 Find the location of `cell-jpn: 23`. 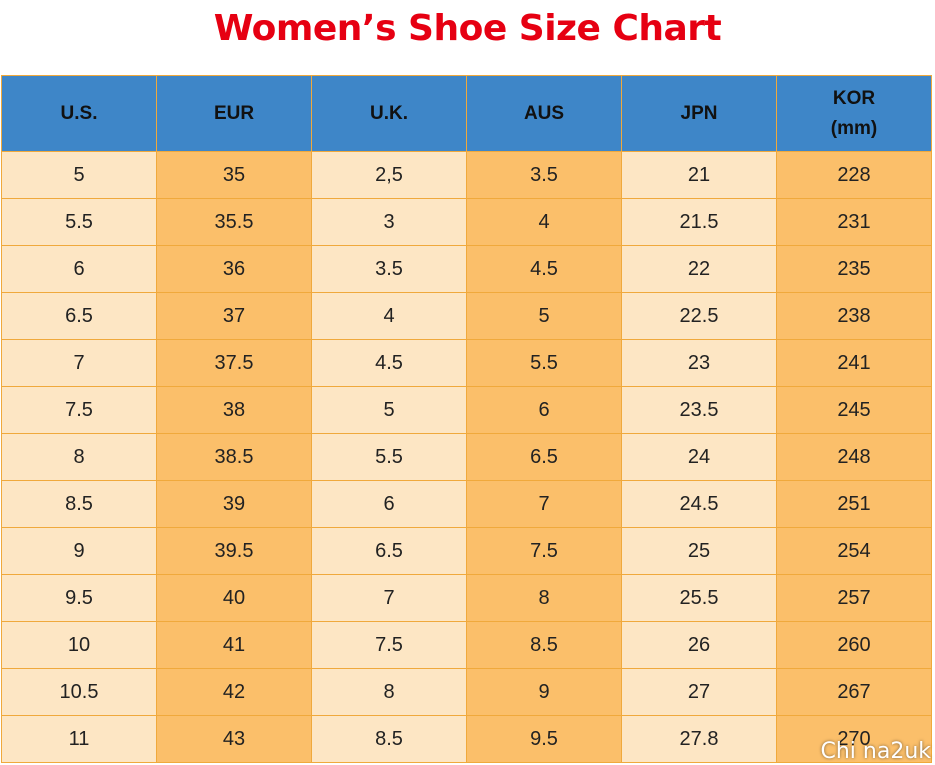

cell-jpn: 23 is located at coordinates (699, 363).